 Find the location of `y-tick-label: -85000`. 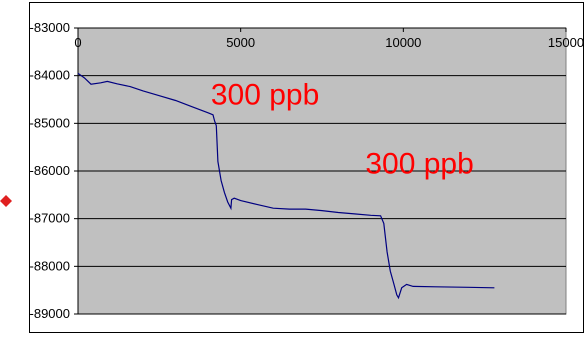

y-tick-label: -85000 is located at coordinates (50, 122).